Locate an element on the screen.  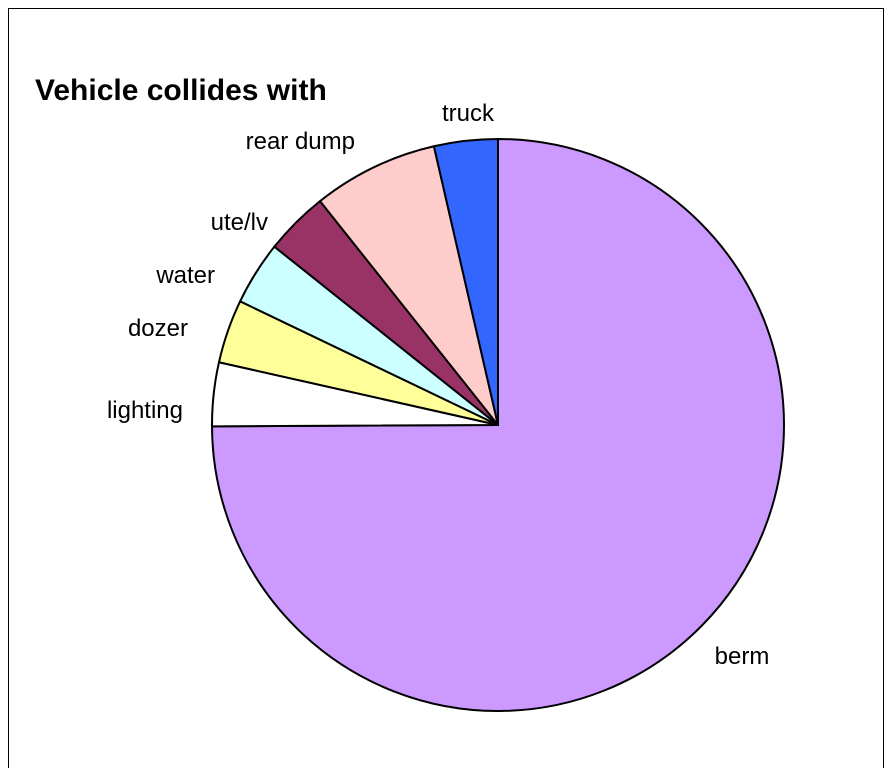
slice-label-dozer: dozer is located at coordinates (158, 328).